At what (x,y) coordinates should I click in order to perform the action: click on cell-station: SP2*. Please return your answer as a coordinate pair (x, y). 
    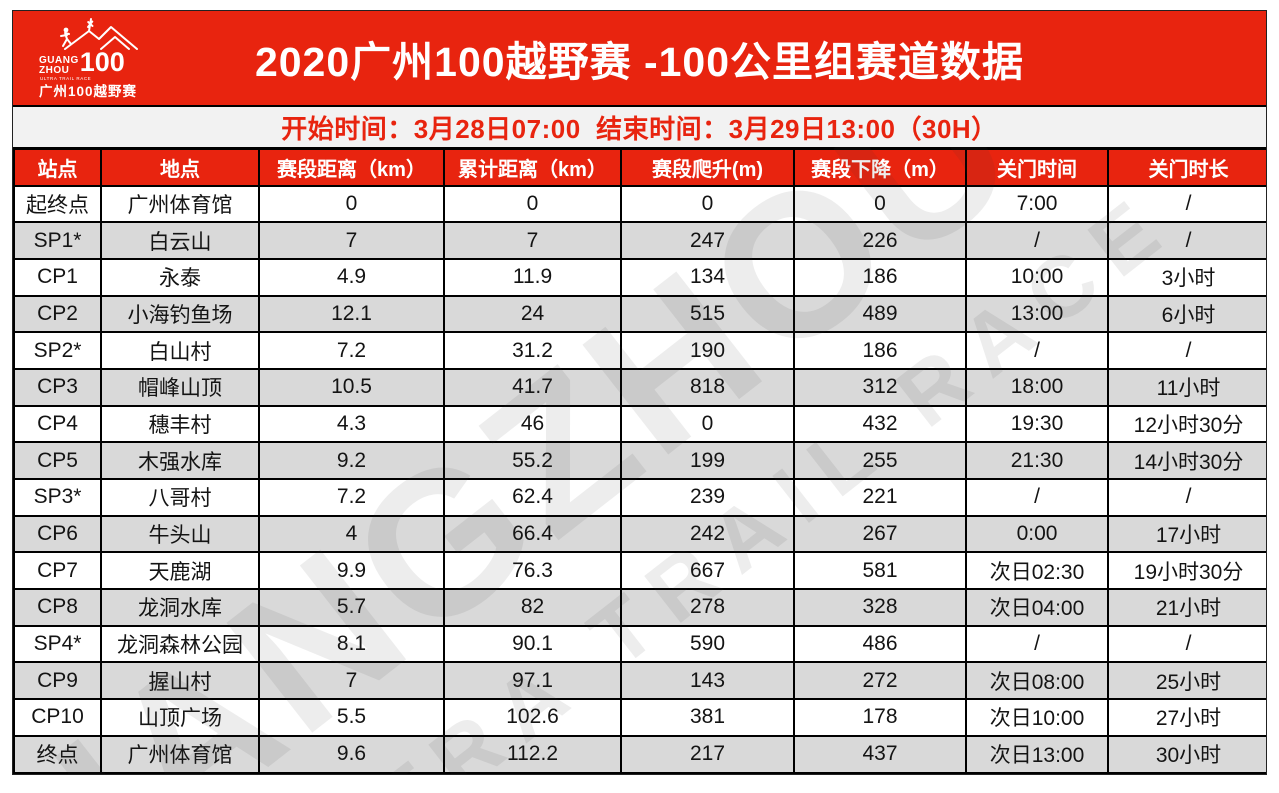
    Looking at the image, I should click on (57, 350).